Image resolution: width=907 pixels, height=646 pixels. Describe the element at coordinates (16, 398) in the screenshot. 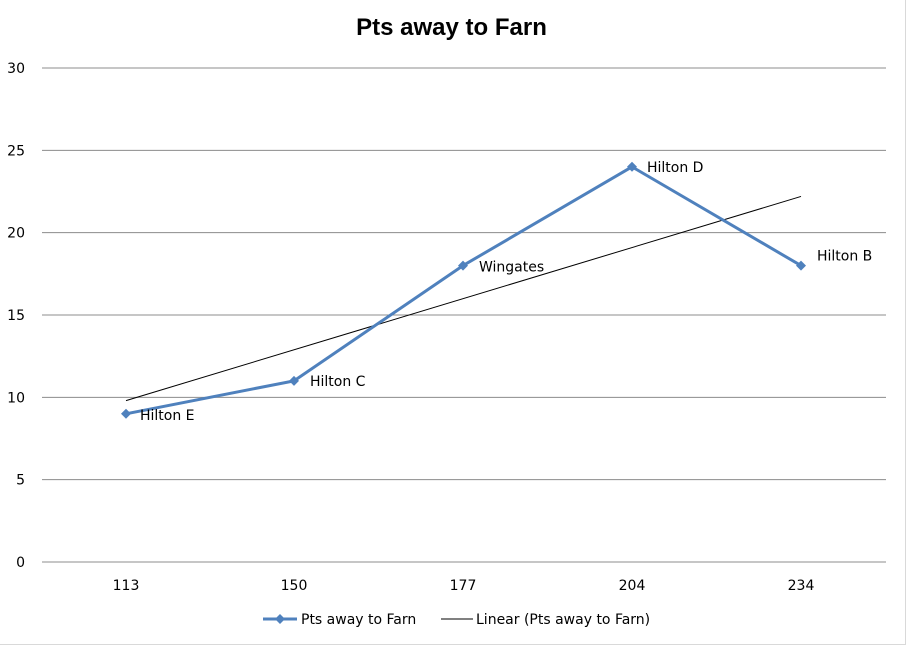

I see `y-tick-label: 10` at that location.